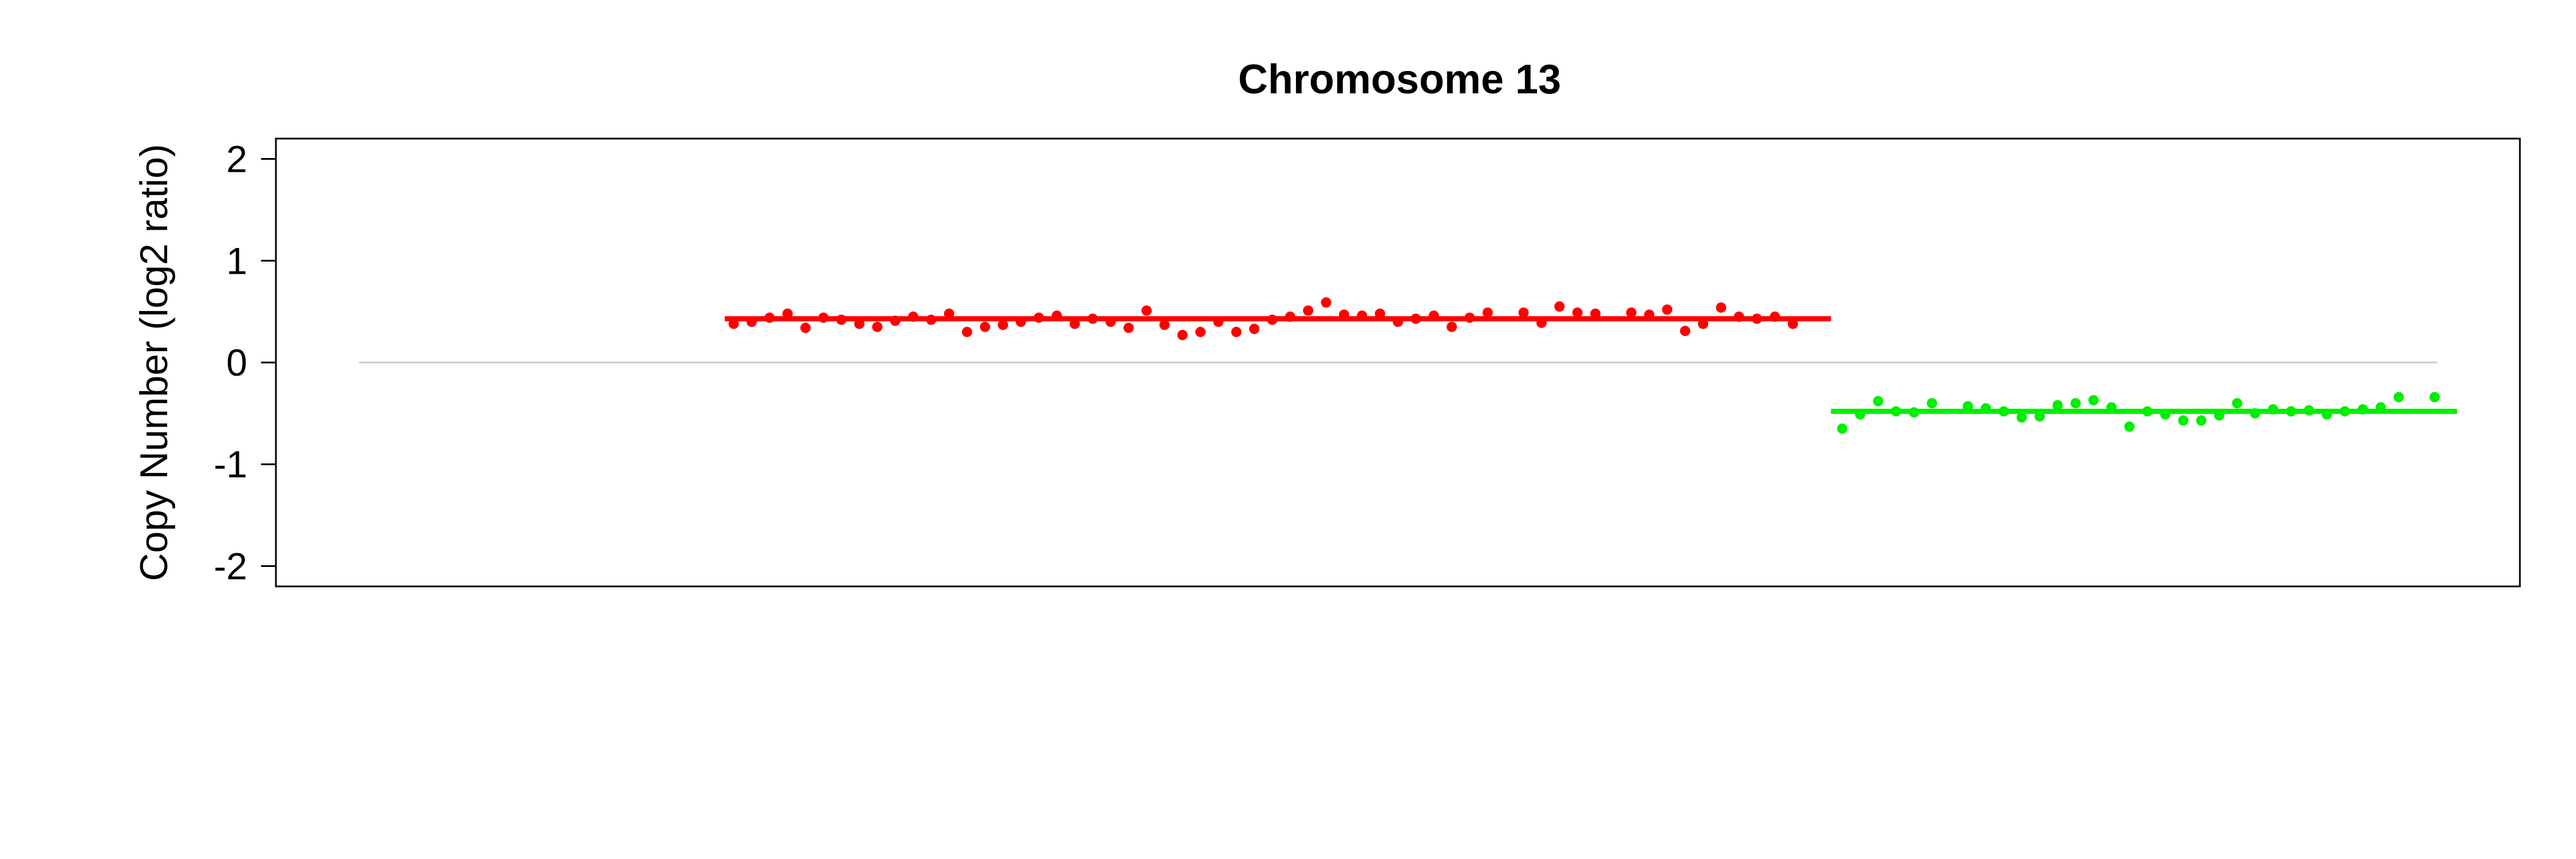 The height and width of the screenshot is (859, 2576). What do you see at coordinates (1400, 80) in the screenshot?
I see `chart-title: Chromosome 13` at bounding box center [1400, 80].